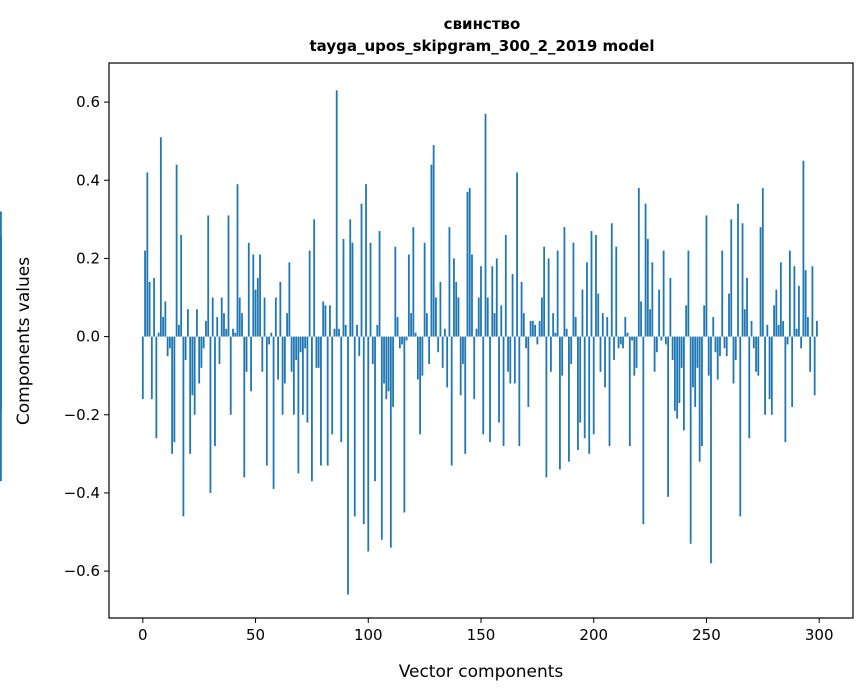 The image size is (867, 696). What do you see at coordinates (482, 24) in the screenshot?
I see `chart-title: свинство` at bounding box center [482, 24].